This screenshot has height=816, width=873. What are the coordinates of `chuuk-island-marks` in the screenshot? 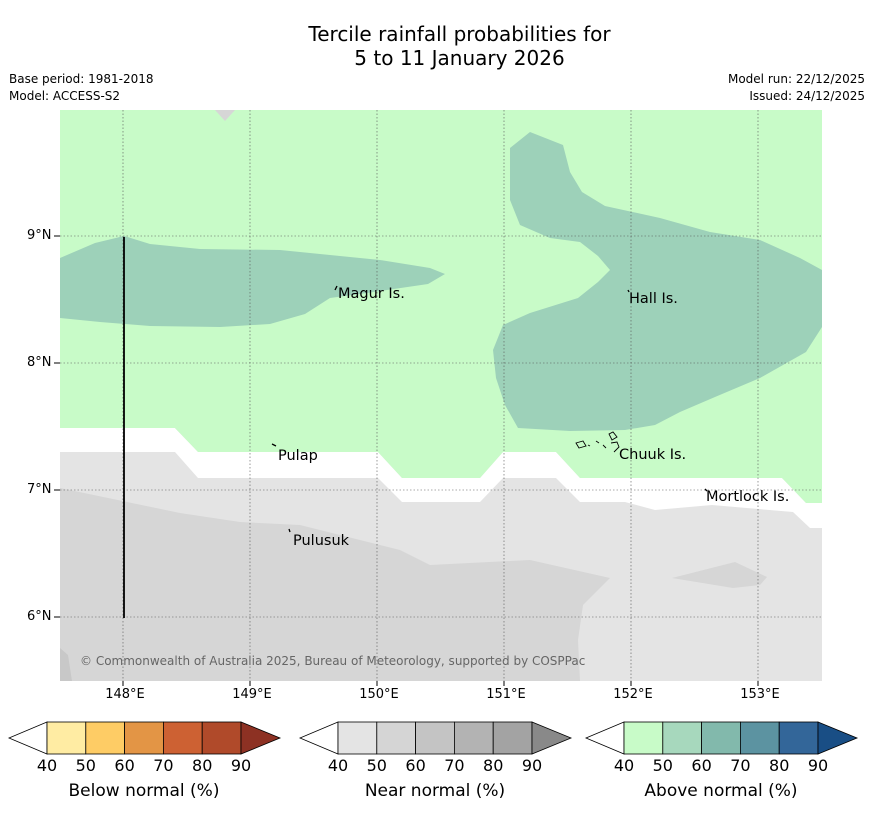 It's located at (597, 442).